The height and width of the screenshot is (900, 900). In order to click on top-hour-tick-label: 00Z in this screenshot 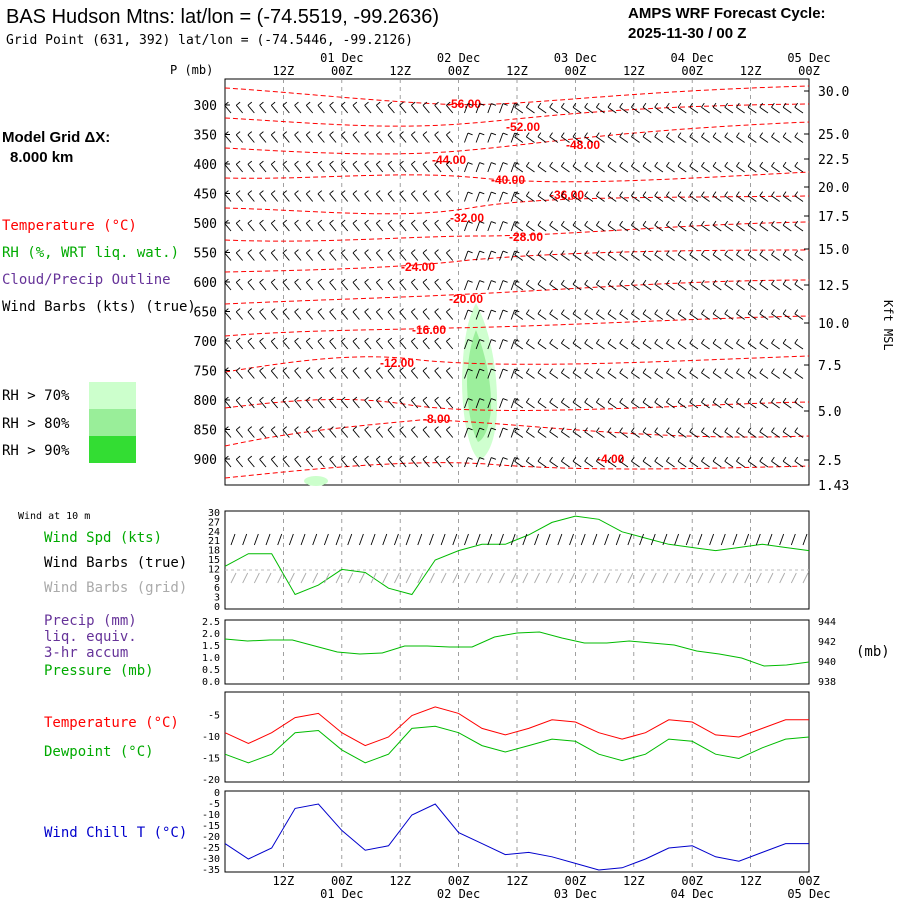, I will do `click(342, 71)`.